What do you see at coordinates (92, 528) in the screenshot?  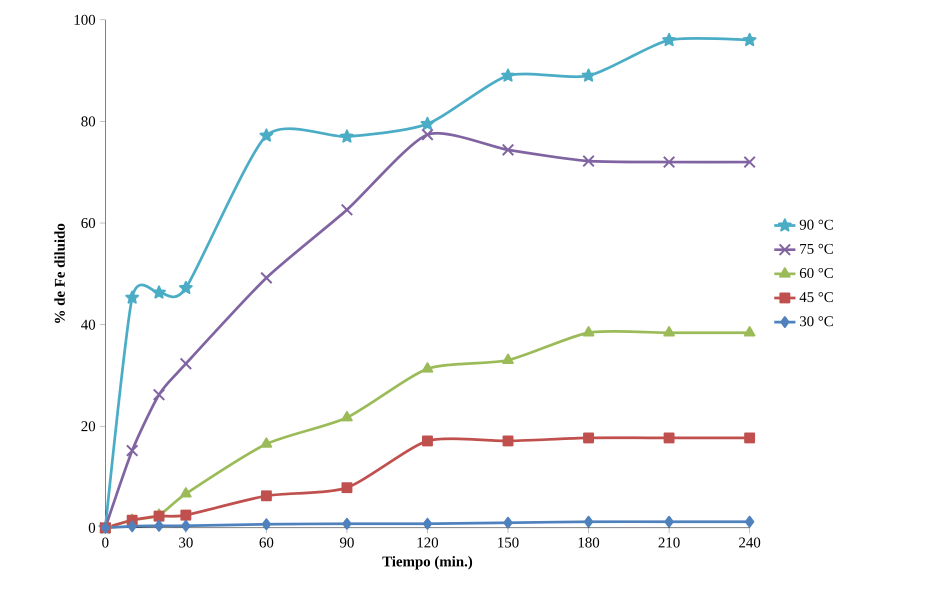 I see `y-tick-label: 0` at bounding box center [92, 528].